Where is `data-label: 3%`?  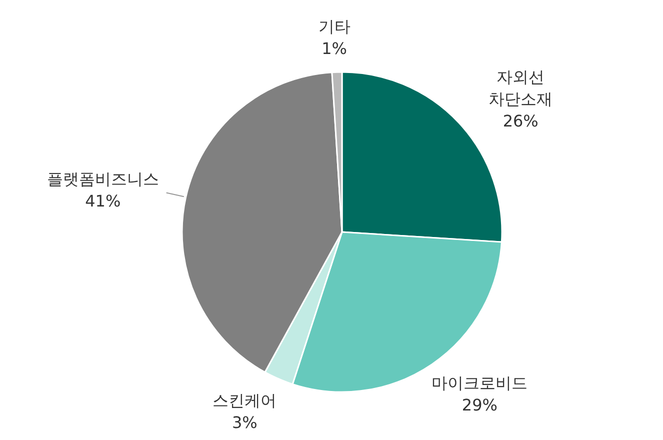
data-label: 3% is located at coordinates (245, 422).